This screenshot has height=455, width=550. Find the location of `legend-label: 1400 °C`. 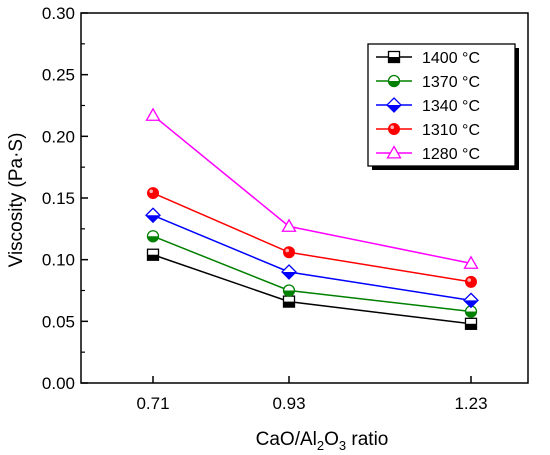

legend-label: 1400 °C is located at coordinates (451, 58).